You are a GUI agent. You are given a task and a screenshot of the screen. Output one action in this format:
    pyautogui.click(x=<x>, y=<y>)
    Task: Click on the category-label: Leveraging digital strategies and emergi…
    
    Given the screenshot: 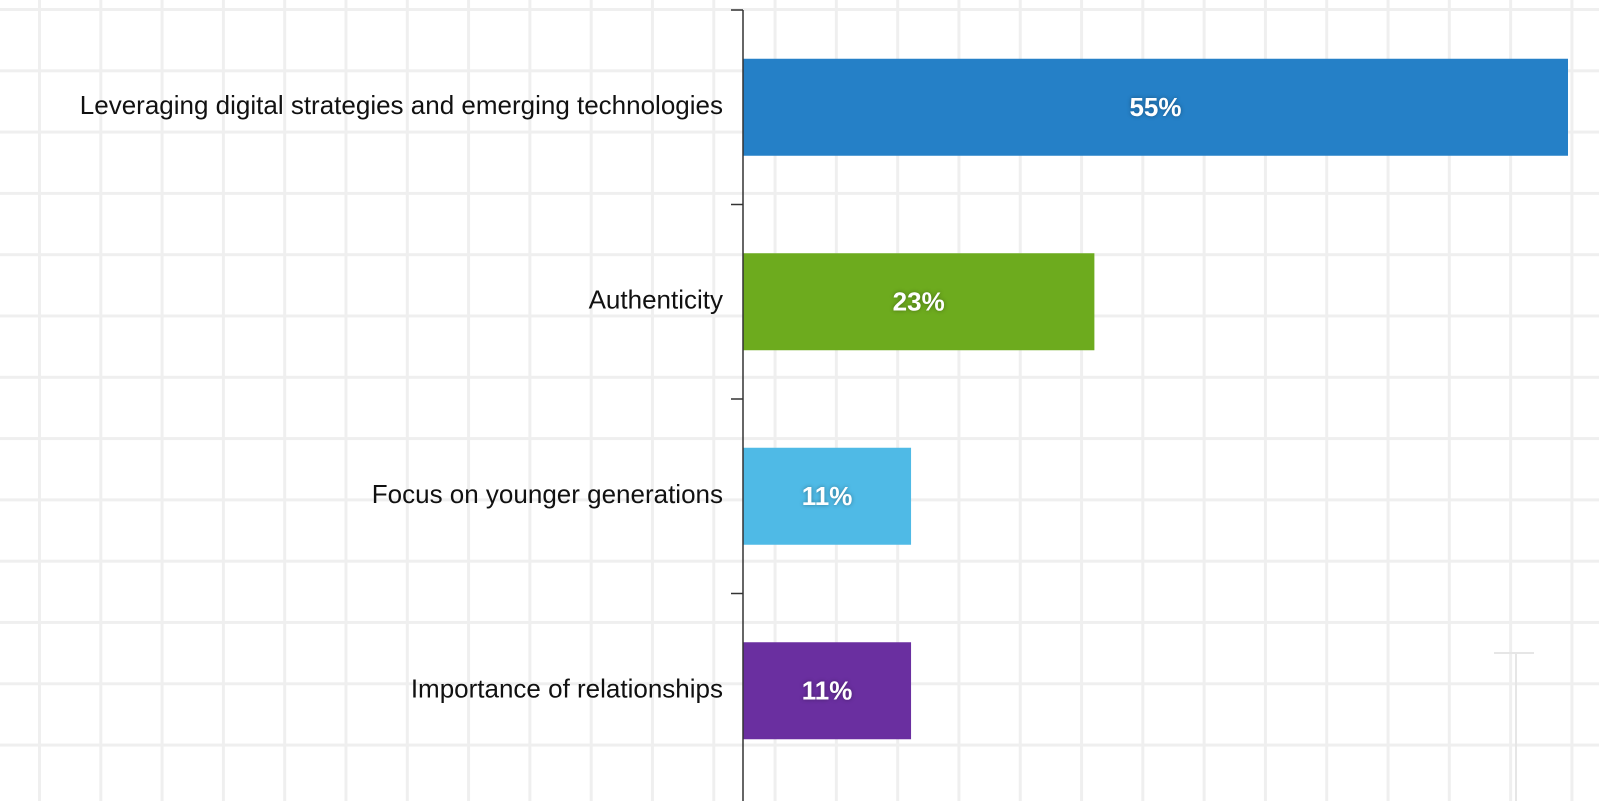 What is the action you would take?
    pyautogui.click(x=401, y=105)
    